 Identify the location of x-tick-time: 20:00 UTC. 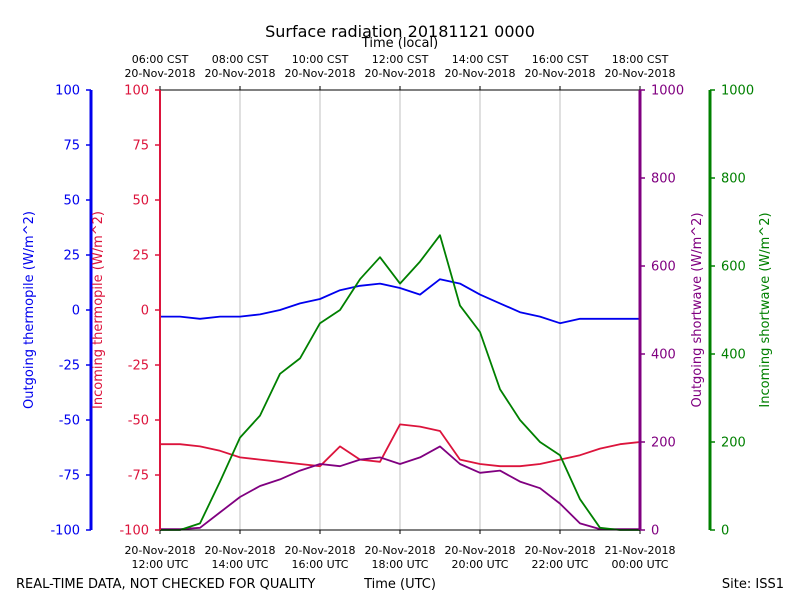
(479, 564).